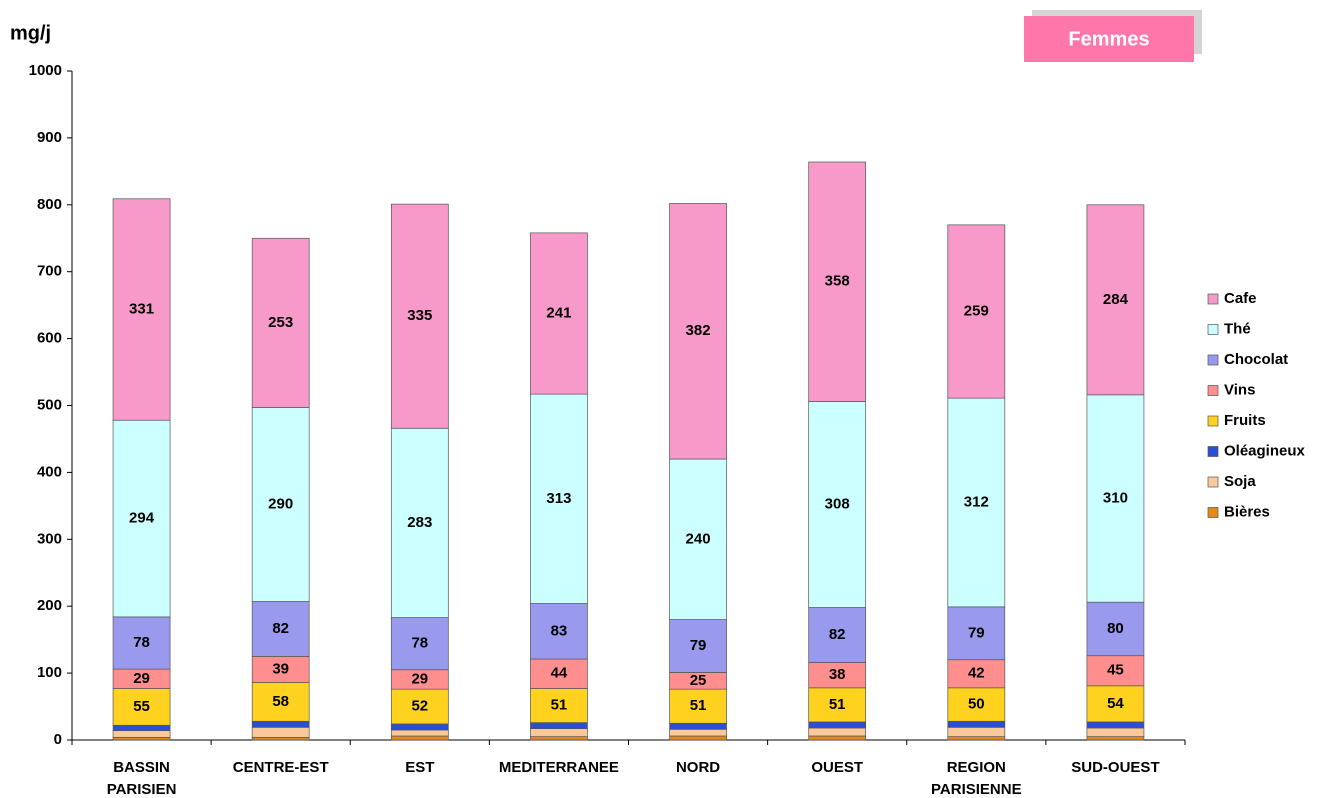  I want to click on data-label: 253, so click(280, 322).